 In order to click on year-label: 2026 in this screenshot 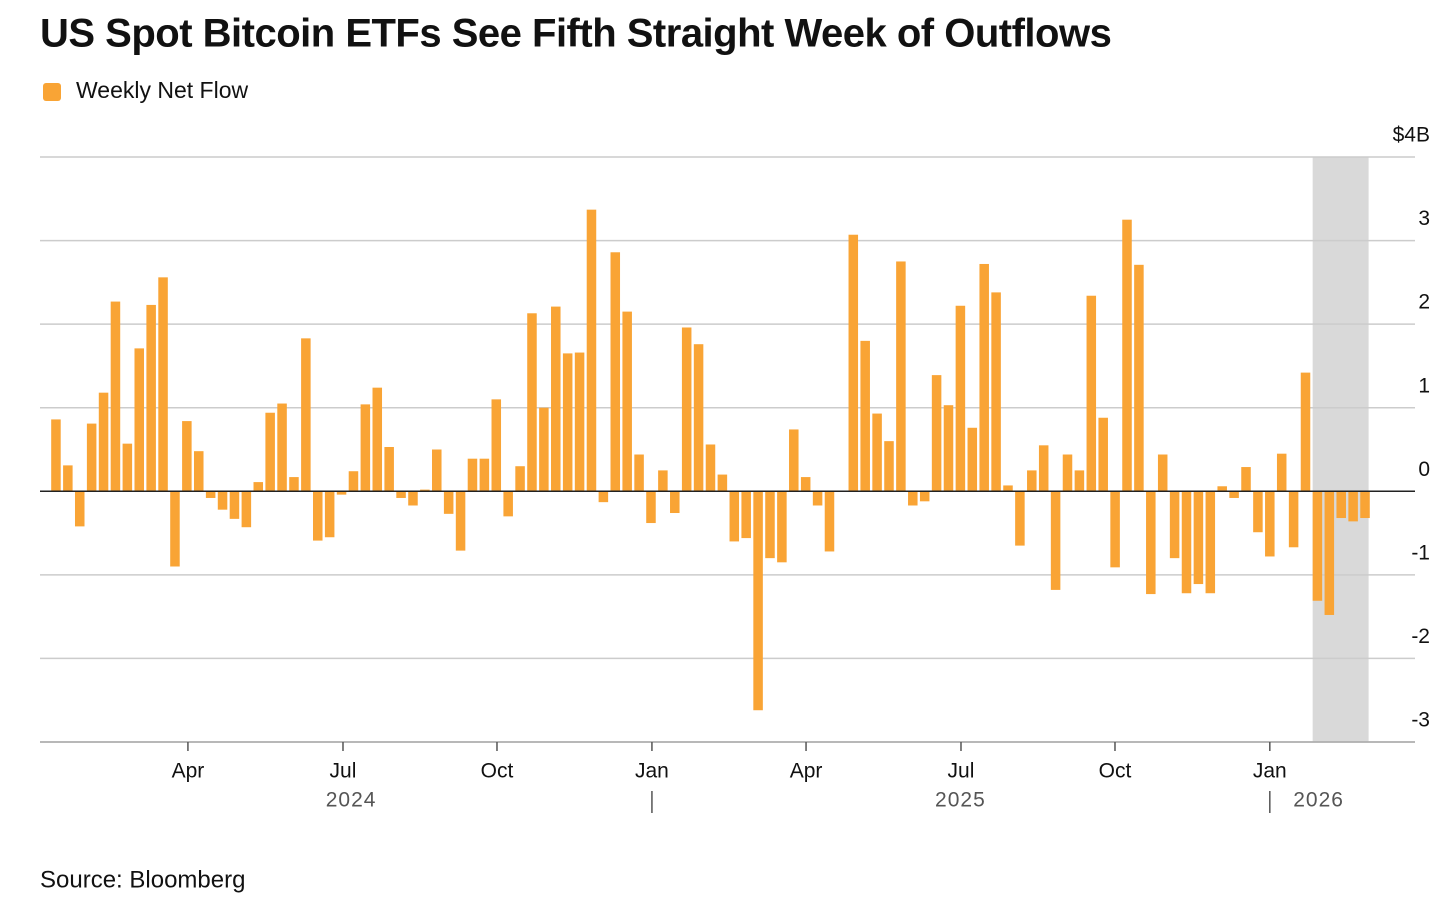, I will do `click(1318, 800)`.